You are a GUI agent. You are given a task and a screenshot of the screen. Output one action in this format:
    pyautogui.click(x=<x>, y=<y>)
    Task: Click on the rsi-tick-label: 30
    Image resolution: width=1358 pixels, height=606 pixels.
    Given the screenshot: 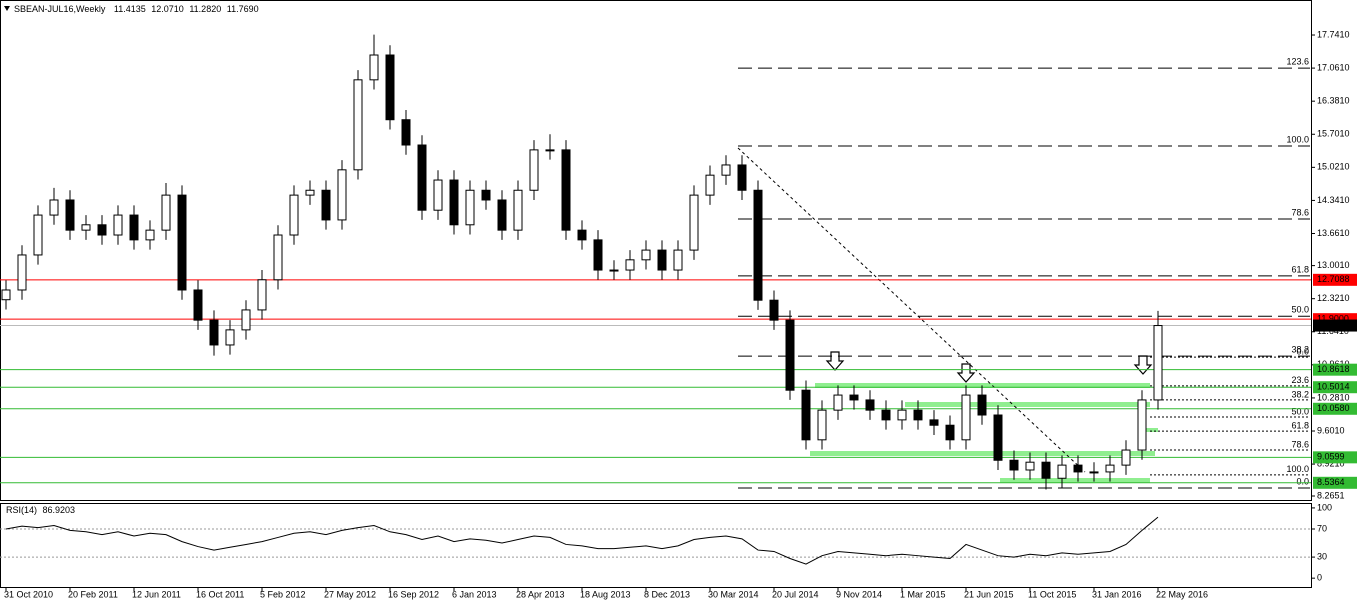 What is the action you would take?
    pyautogui.click(x=1322, y=556)
    